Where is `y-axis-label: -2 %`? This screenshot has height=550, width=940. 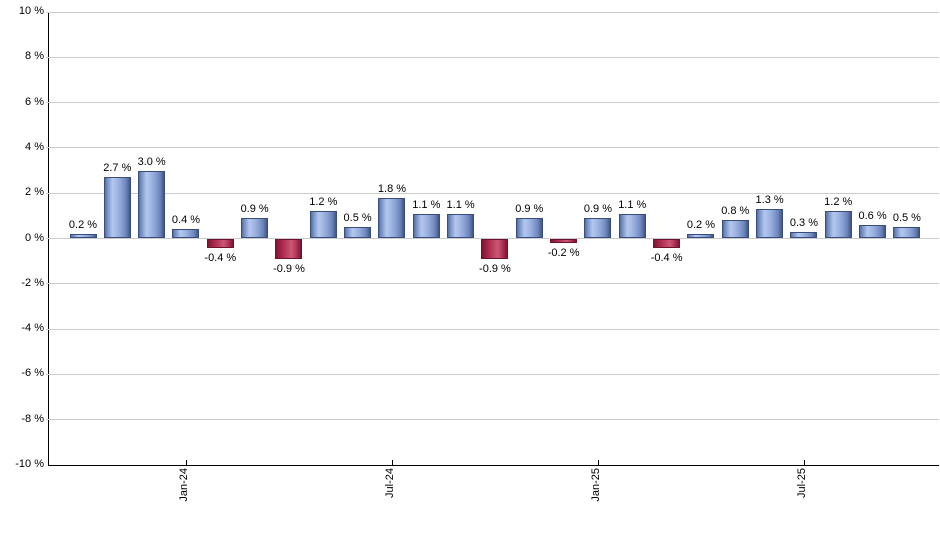
y-axis-label: -2 % is located at coordinates (32, 282).